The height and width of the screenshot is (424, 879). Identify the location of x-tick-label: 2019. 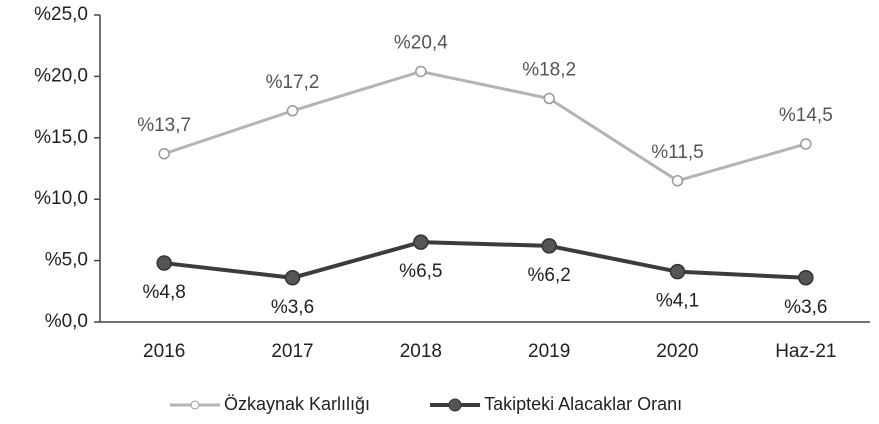
(549, 351).